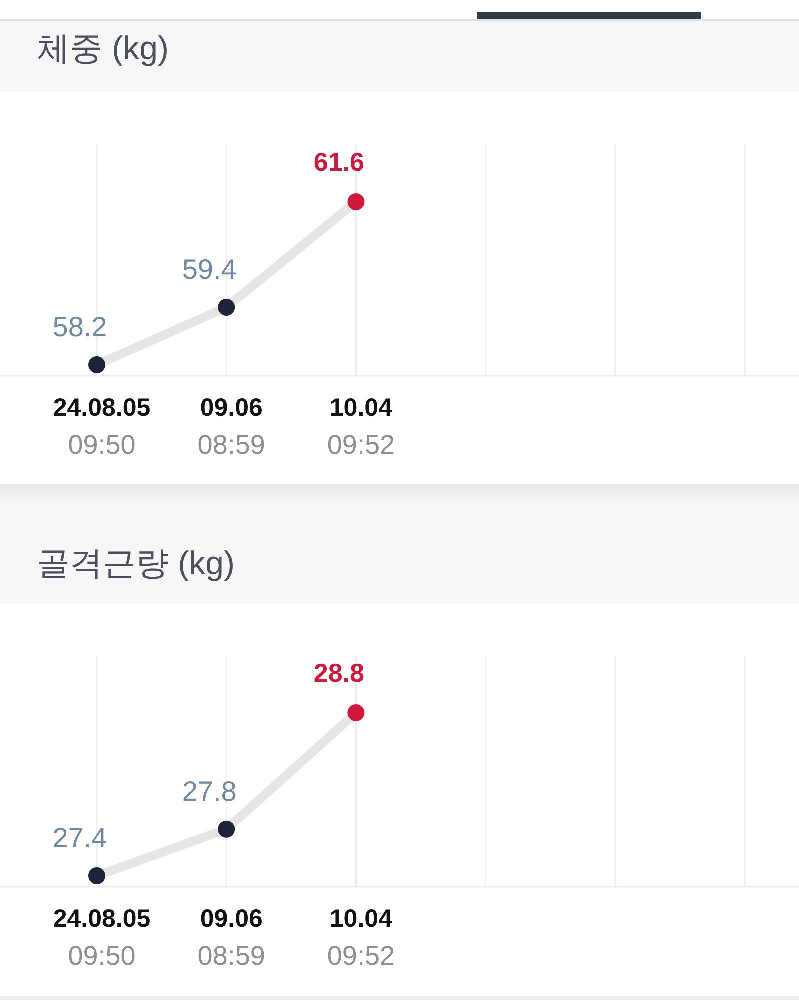  Describe the element at coordinates (103, 48) in the screenshot. I see `chart-title: 체중 (kg)` at that location.